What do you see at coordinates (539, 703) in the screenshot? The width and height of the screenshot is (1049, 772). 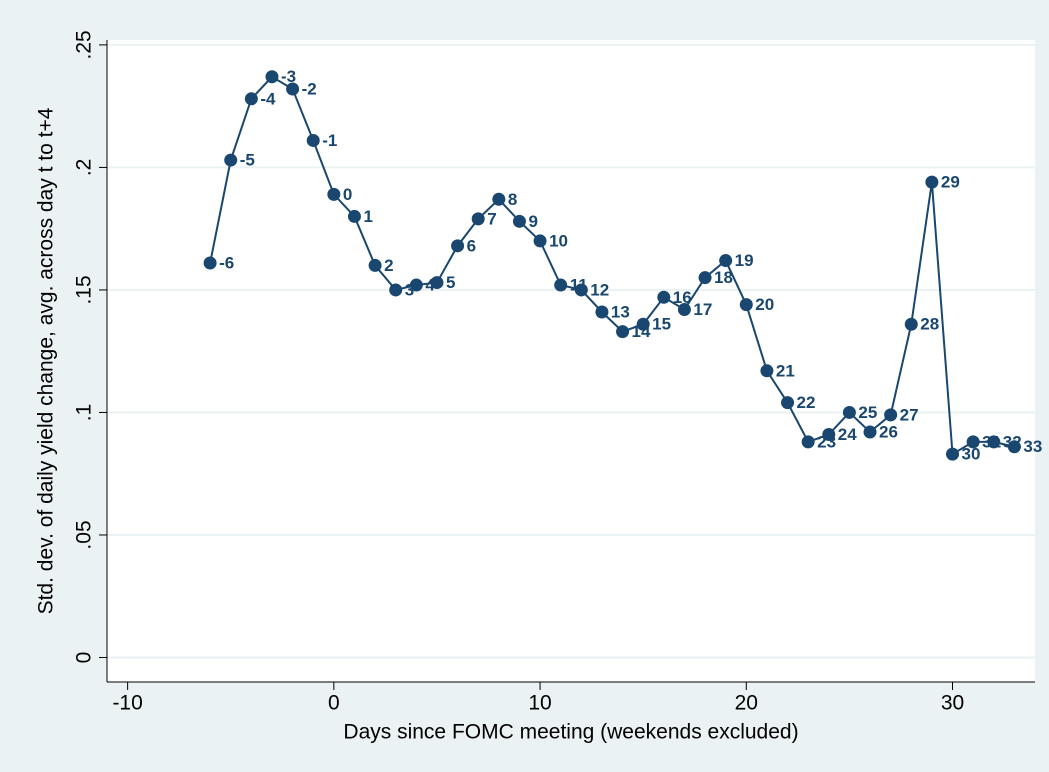 I see `x-tick-label: 10` at bounding box center [539, 703].